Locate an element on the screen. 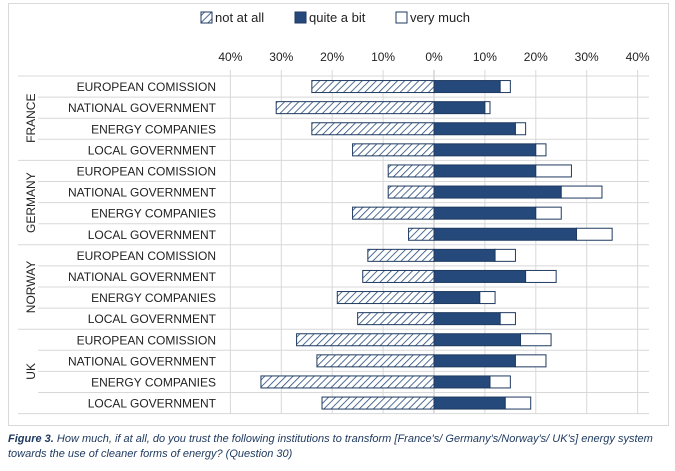 The image size is (675, 471). legend: not at all quite a bit very much is located at coordinates (335, 17).